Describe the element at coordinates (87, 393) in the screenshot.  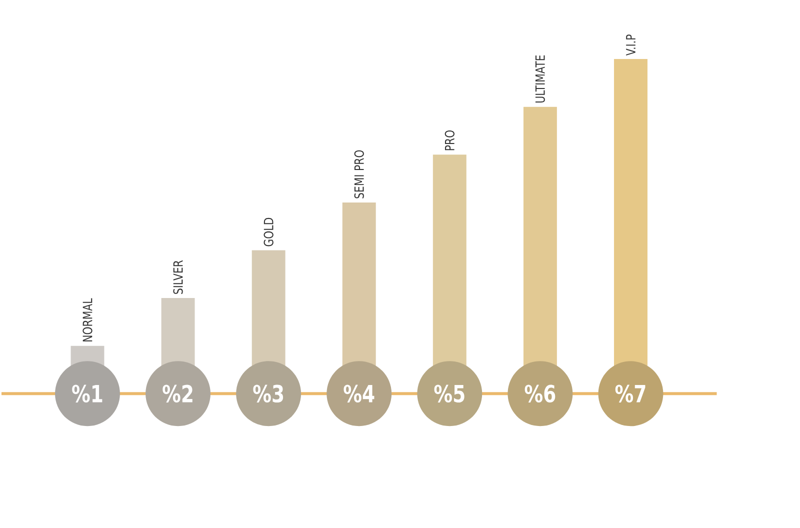
I see `data-label: %1` at that location.